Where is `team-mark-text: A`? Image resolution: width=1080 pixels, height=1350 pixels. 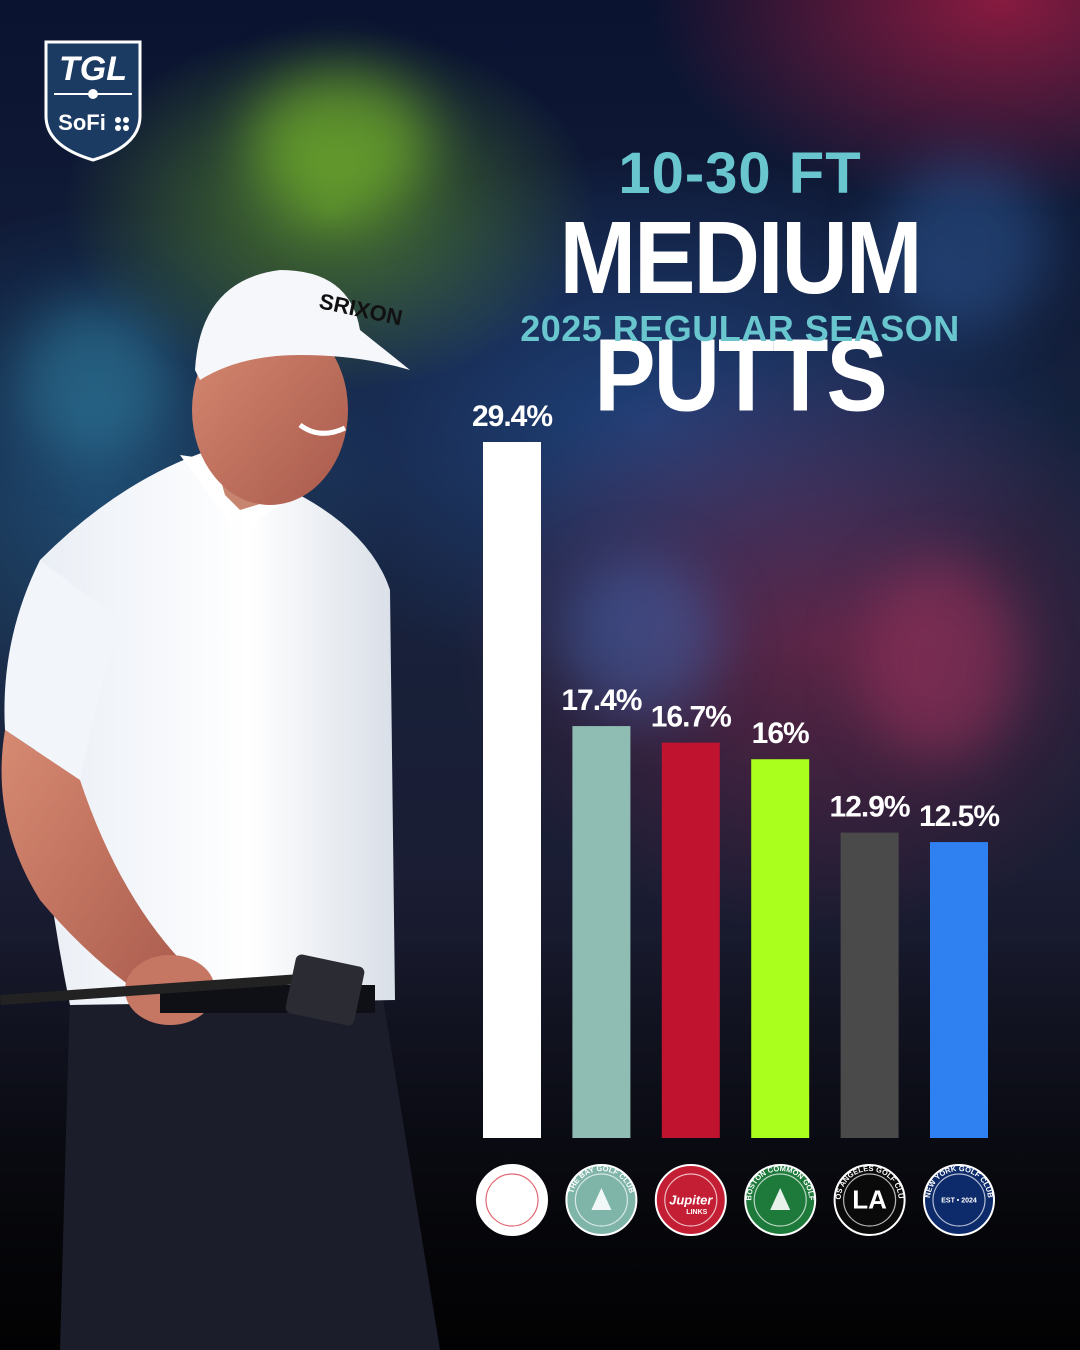 team-mark-text: A is located at coordinates (512, 1200).